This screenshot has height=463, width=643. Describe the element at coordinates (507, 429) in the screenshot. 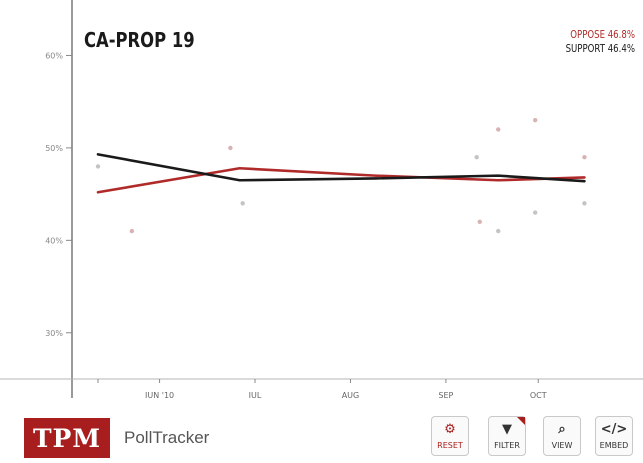

I see `filter-icon: ▼` at that location.